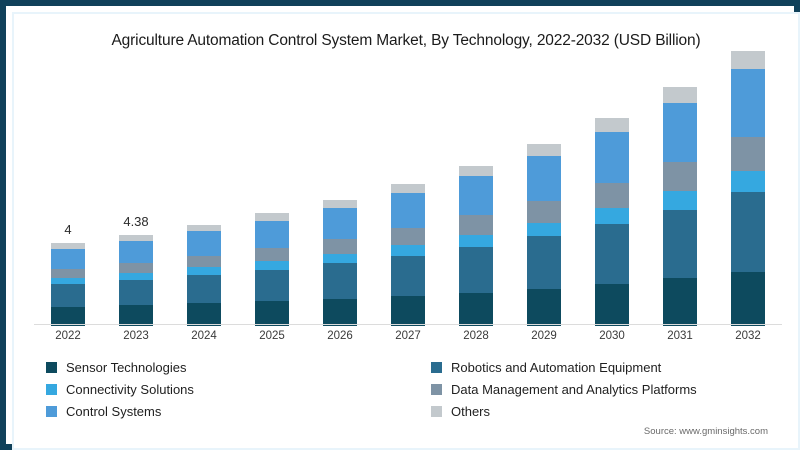  I want to click on x-axis-tick-label: 2028, so click(476, 336).